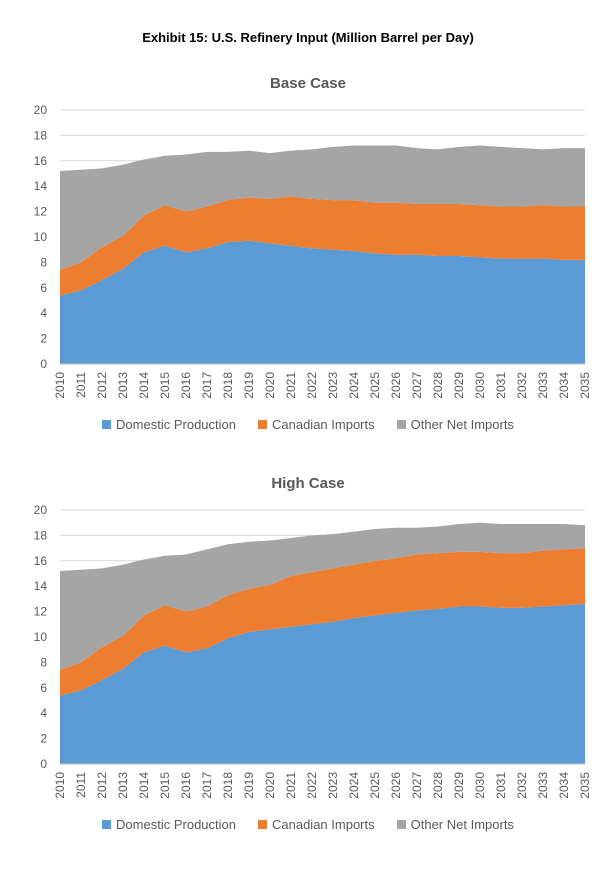 The width and height of the screenshot is (616, 871). Describe the element at coordinates (102, 385) in the screenshot. I see `x-tick-label: 2012` at that location.